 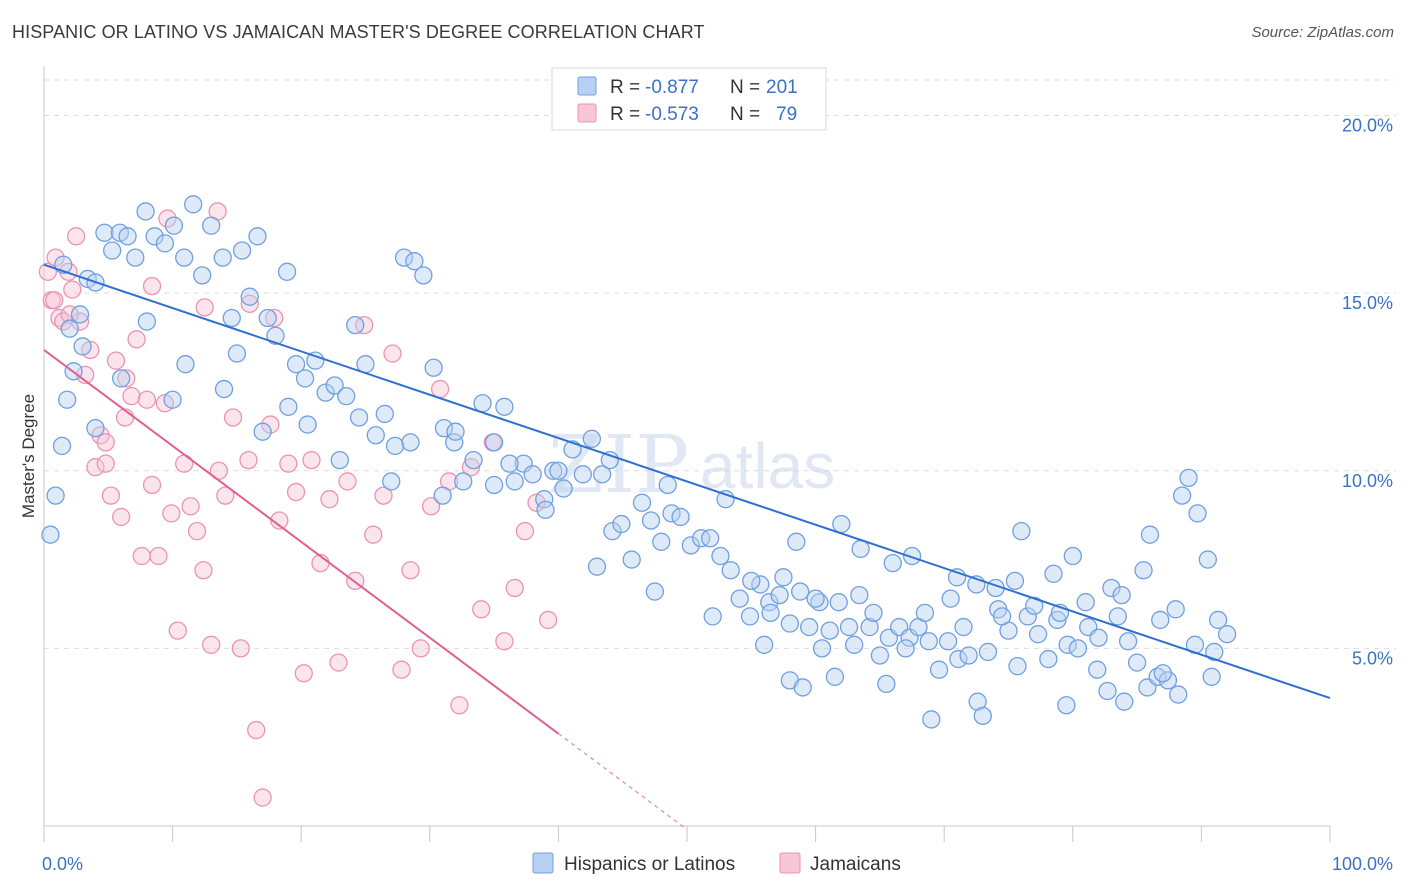 I want to click on bottom-legend-label-hispanics: Hispanics or Latinos, so click(x=649, y=864).